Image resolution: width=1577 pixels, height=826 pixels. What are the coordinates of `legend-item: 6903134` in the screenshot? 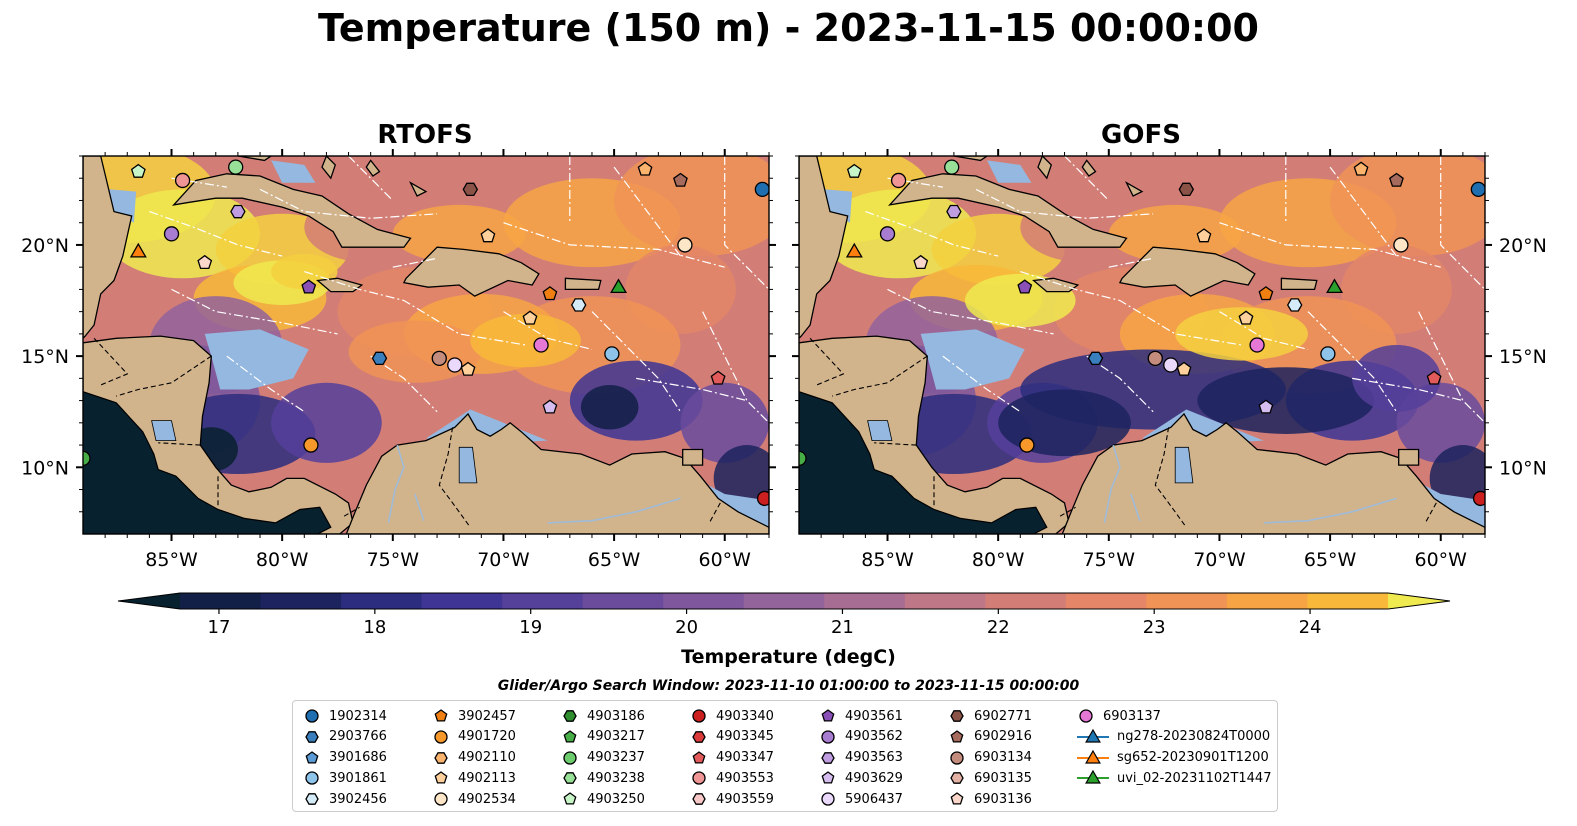 It's located at (990, 758).